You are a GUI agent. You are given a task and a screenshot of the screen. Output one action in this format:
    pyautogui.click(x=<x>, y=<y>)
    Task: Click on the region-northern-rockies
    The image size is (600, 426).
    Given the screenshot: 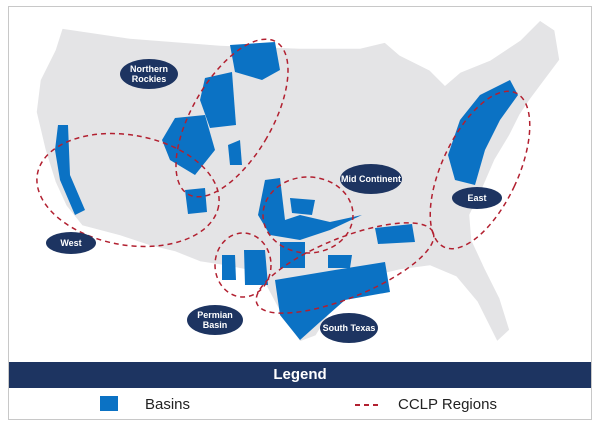 What is the action you would take?
    pyautogui.click(x=232, y=118)
    